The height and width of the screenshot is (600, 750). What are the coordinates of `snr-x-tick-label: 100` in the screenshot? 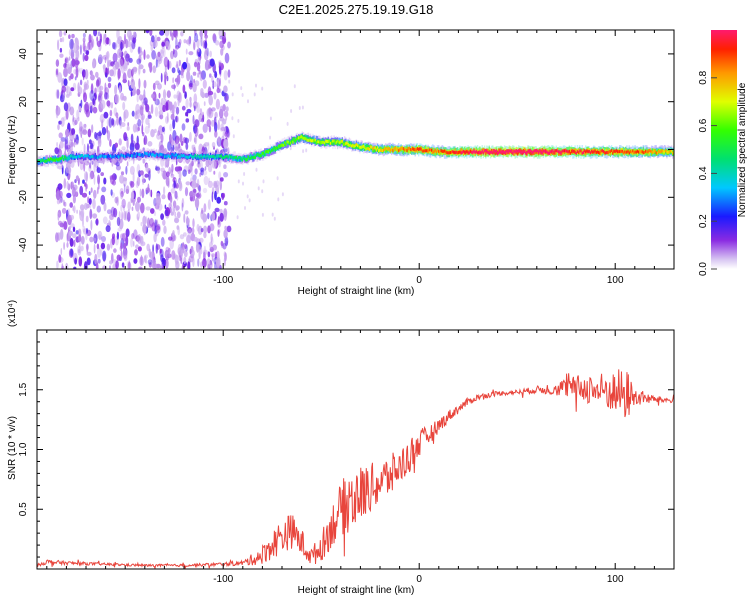 It's located at (615, 579).